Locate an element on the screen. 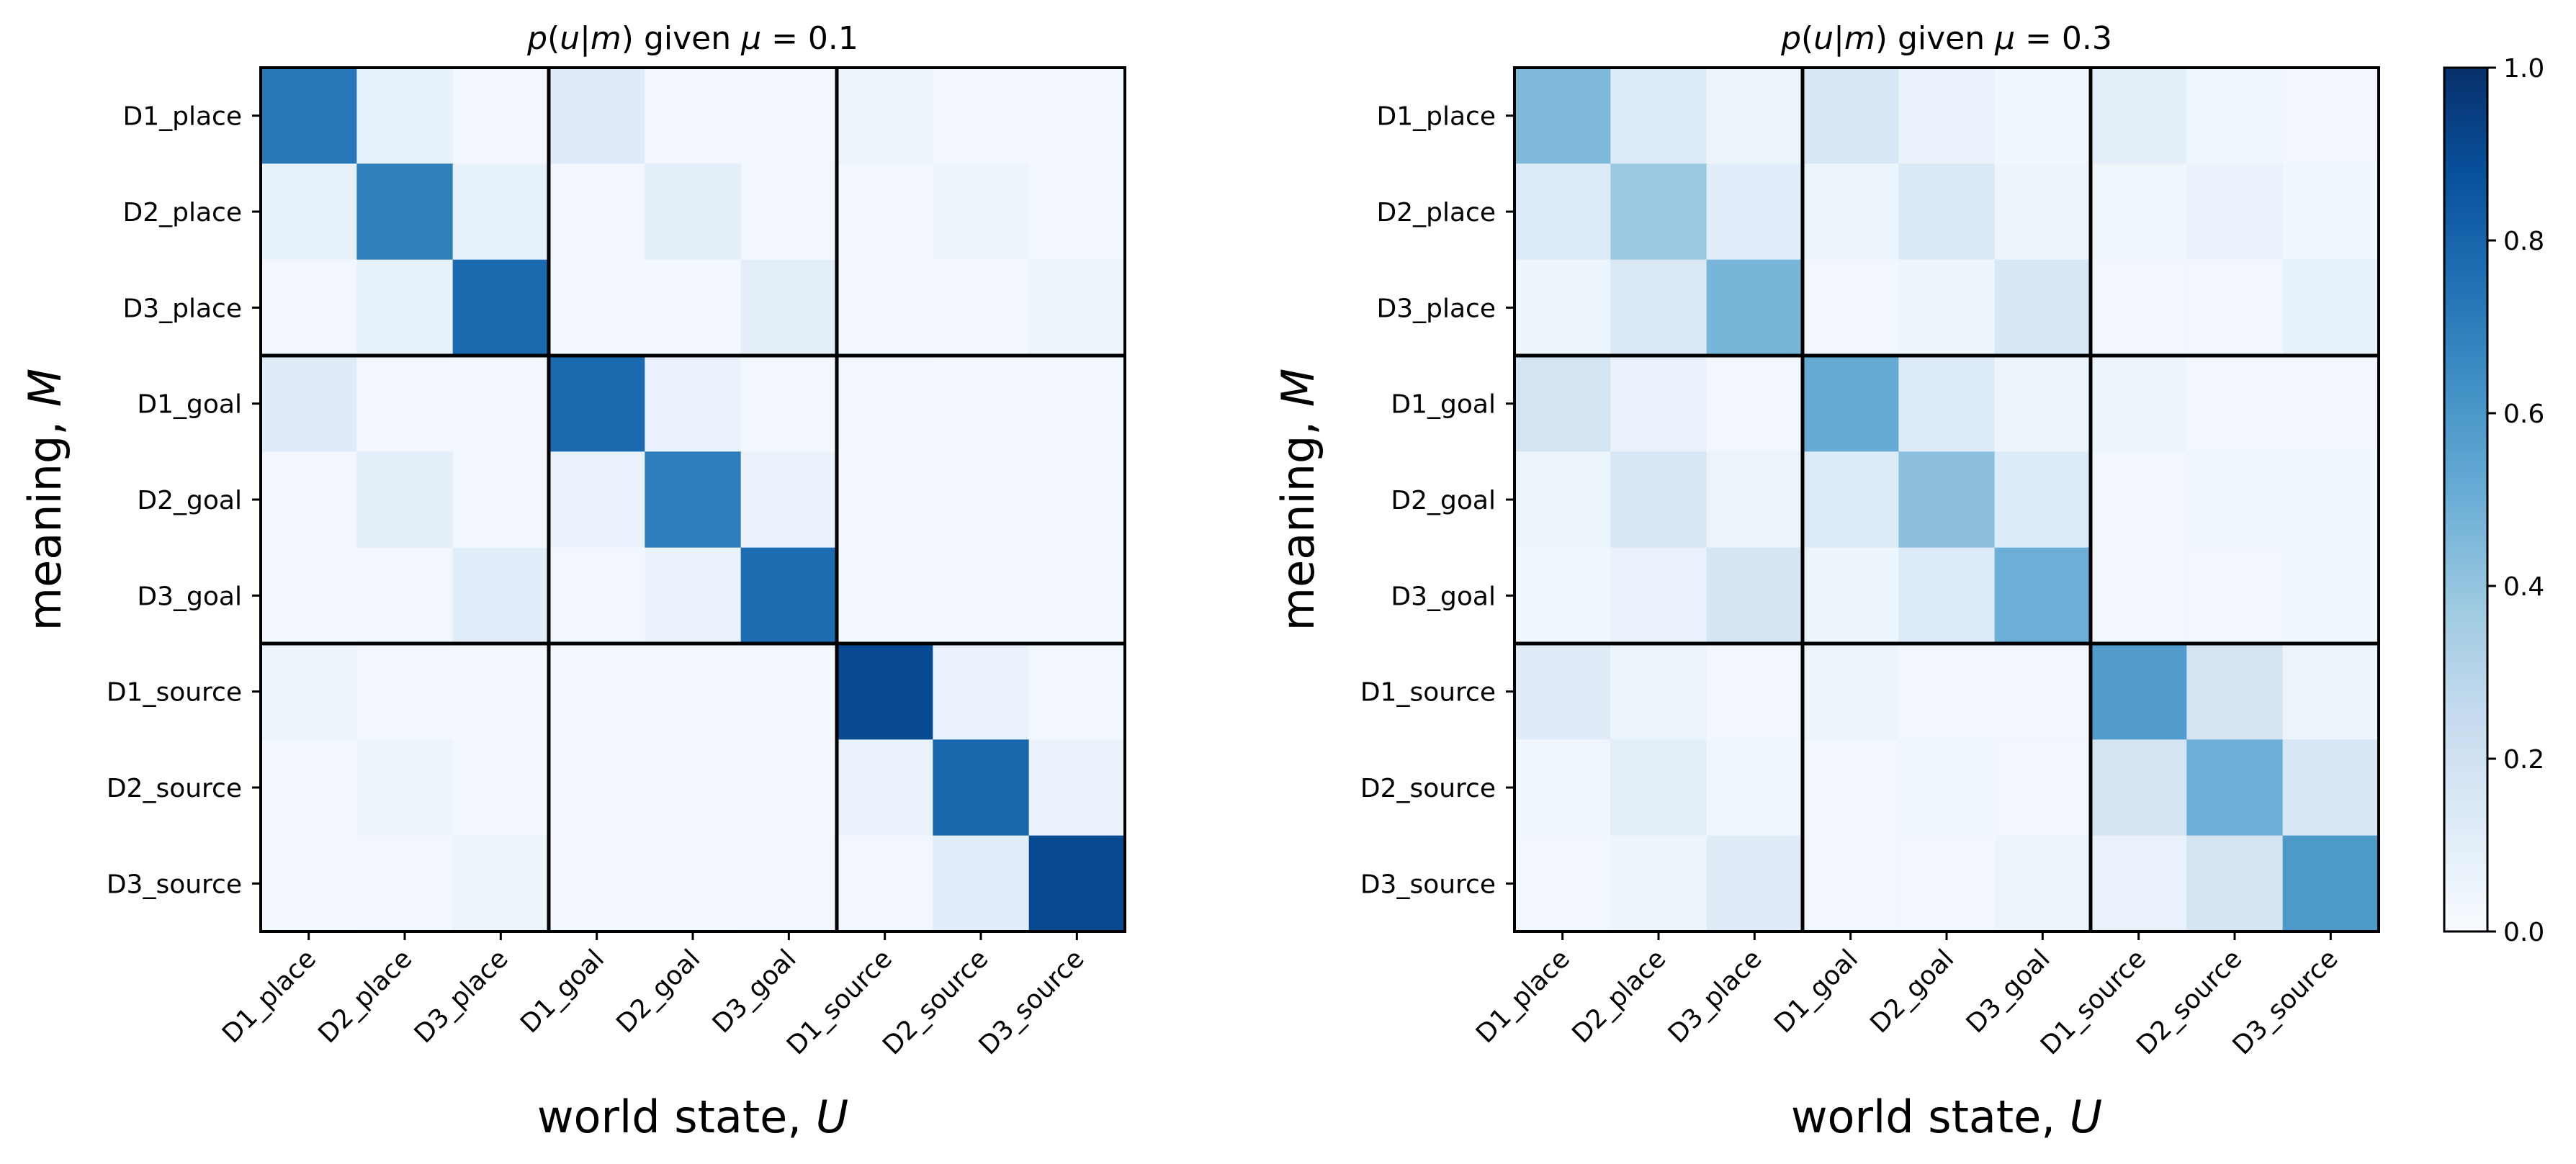 Image resolution: width=2576 pixels, height=1164 pixels. y-tick-label: D1_goal is located at coordinates (189, 405).